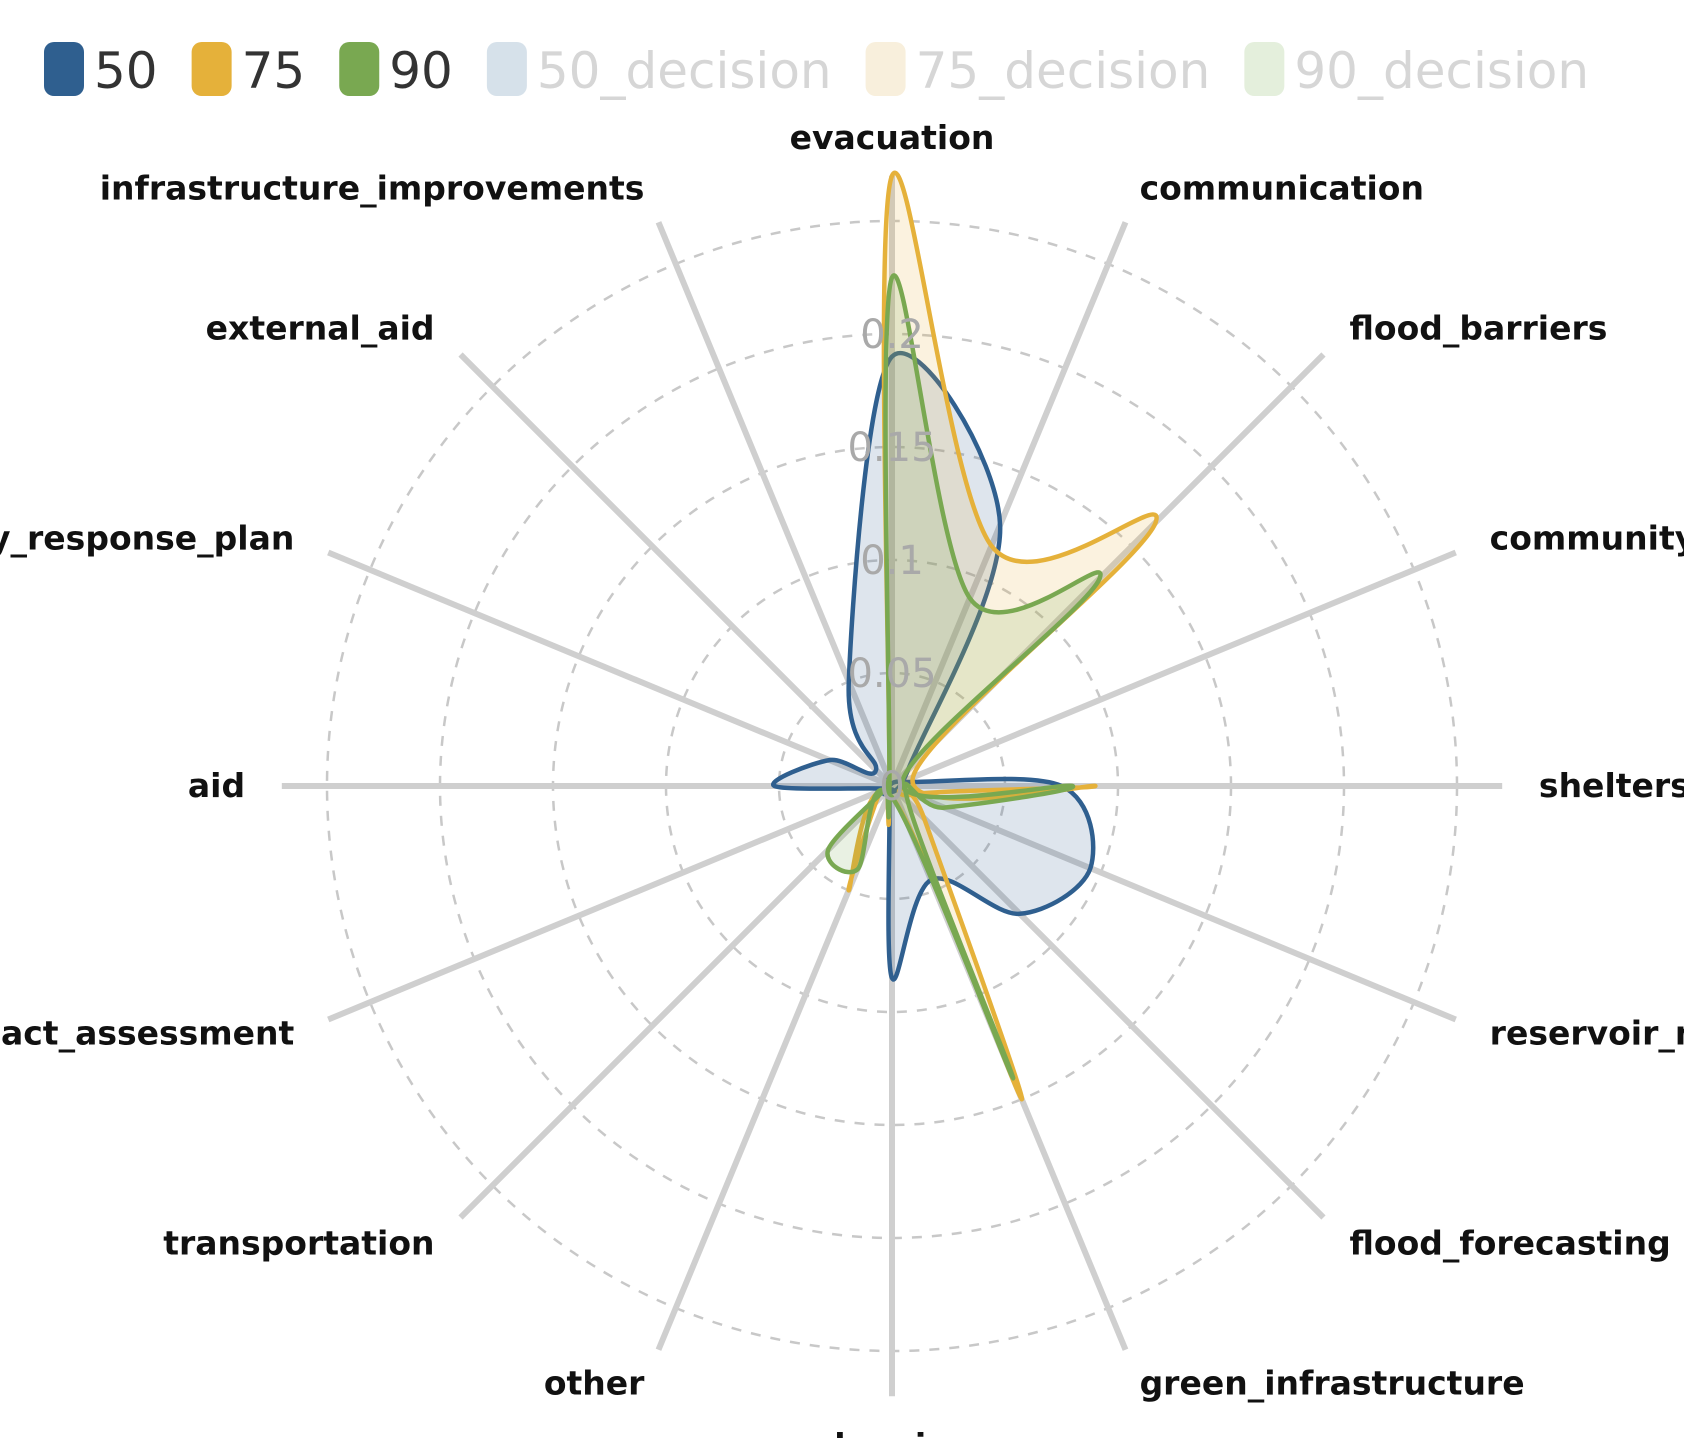  What do you see at coordinates (891, 448) in the screenshot?
I see `radial-tick-label: 0.15` at bounding box center [891, 448].